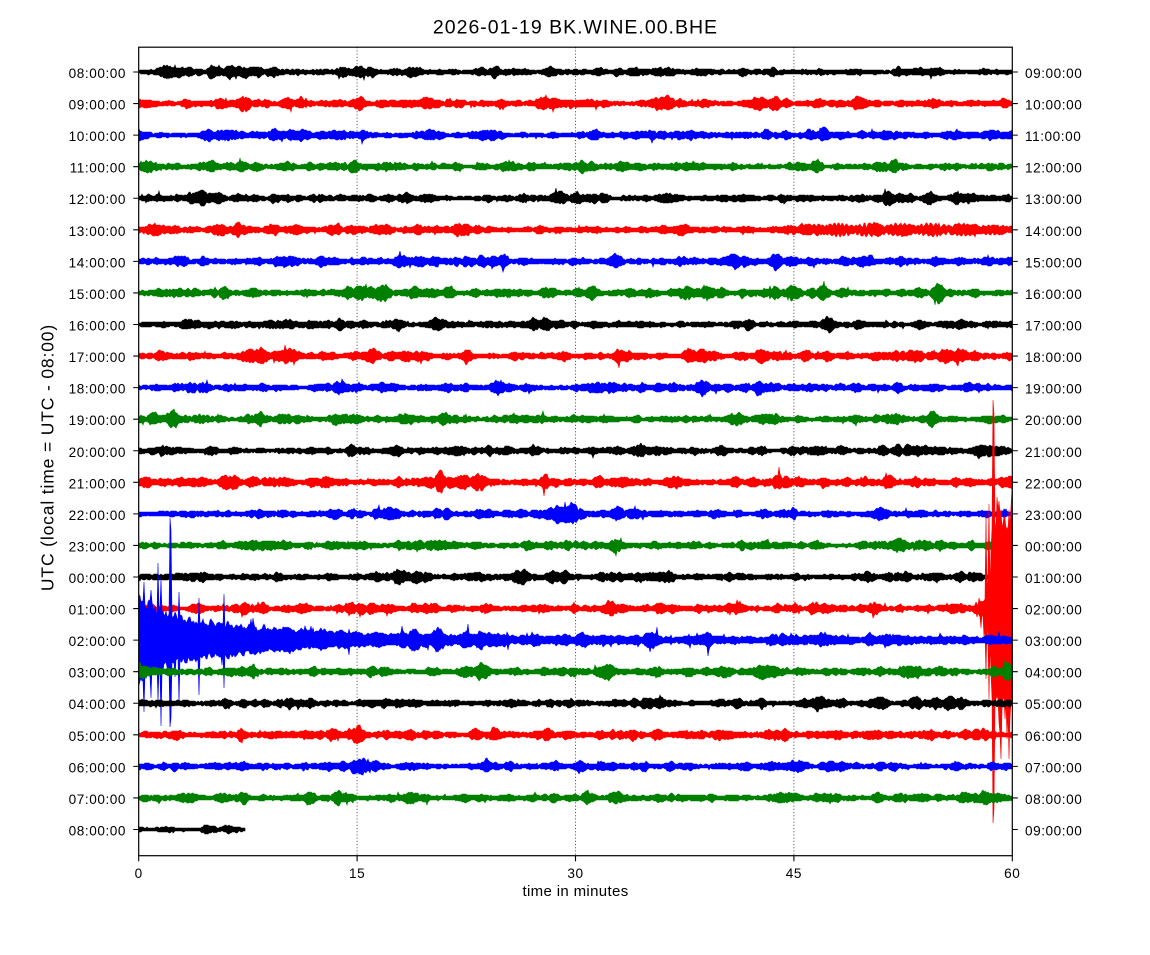 Image resolution: width=1150 pixels, height=955 pixels. What do you see at coordinates (575, 891) in the screenshot?
I see `svg-text: time in minutes` at bounding box center [575, 891].